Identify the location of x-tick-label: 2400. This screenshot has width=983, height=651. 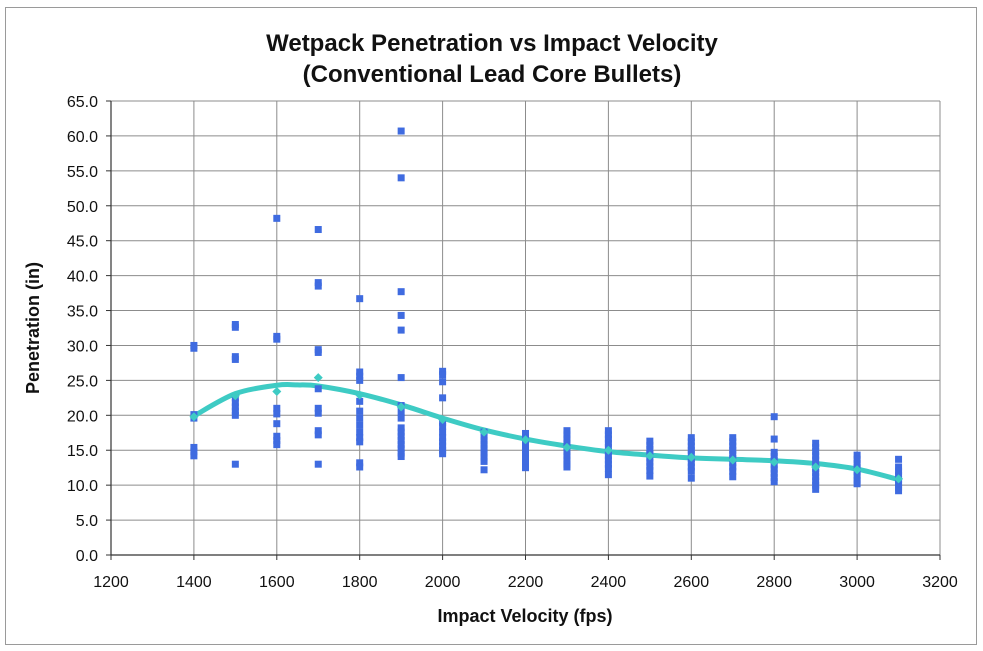
(609, 582).